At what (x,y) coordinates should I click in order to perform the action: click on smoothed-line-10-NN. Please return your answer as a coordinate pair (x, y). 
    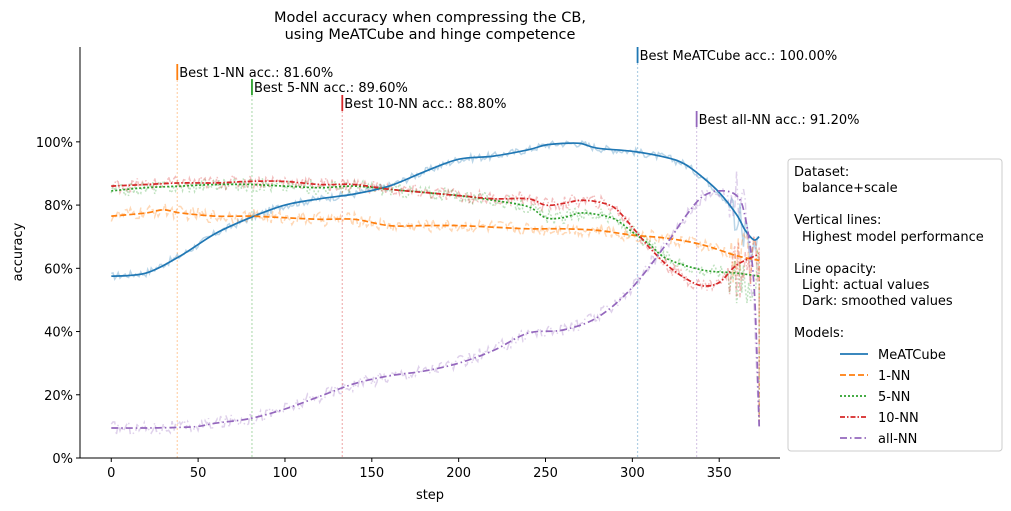
    Looking at the image, I should click on (435, 233).